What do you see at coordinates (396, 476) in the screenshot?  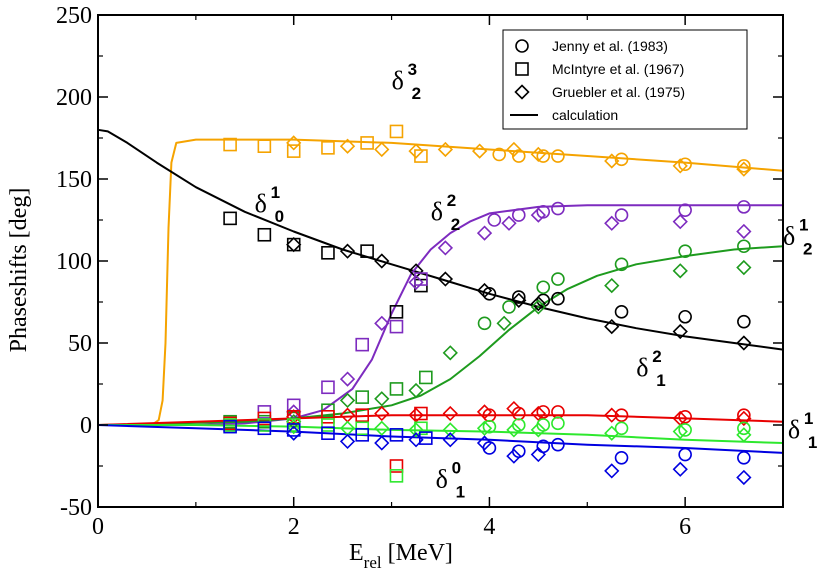 I see `point-mcintyre-δ11` at bounding box center [396, 476].